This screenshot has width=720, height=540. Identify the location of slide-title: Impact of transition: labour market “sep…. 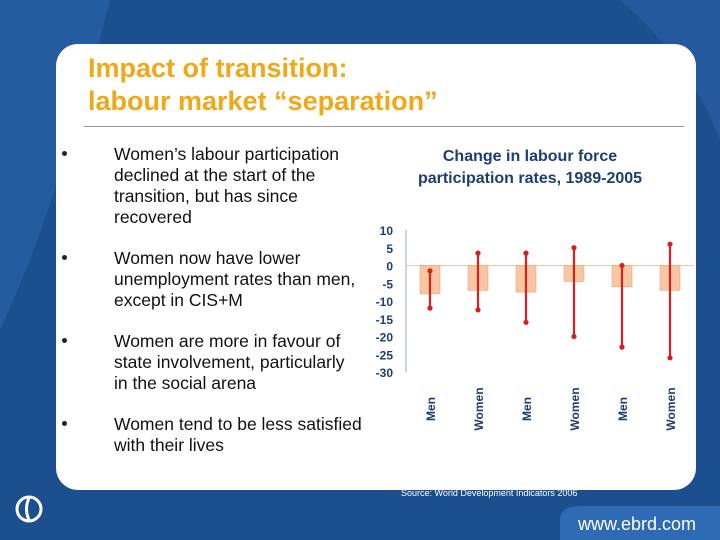
(388, 85).